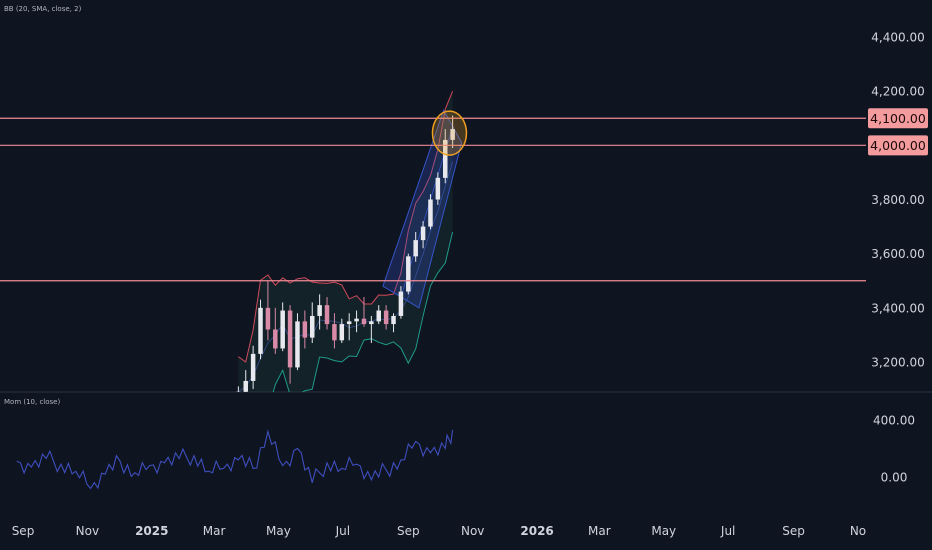 This screenshot has height=550, width=932. Describe the element at coordinates (897, 200) in the screenshot. I see `price-axis-label: 3,800.00` at that location.